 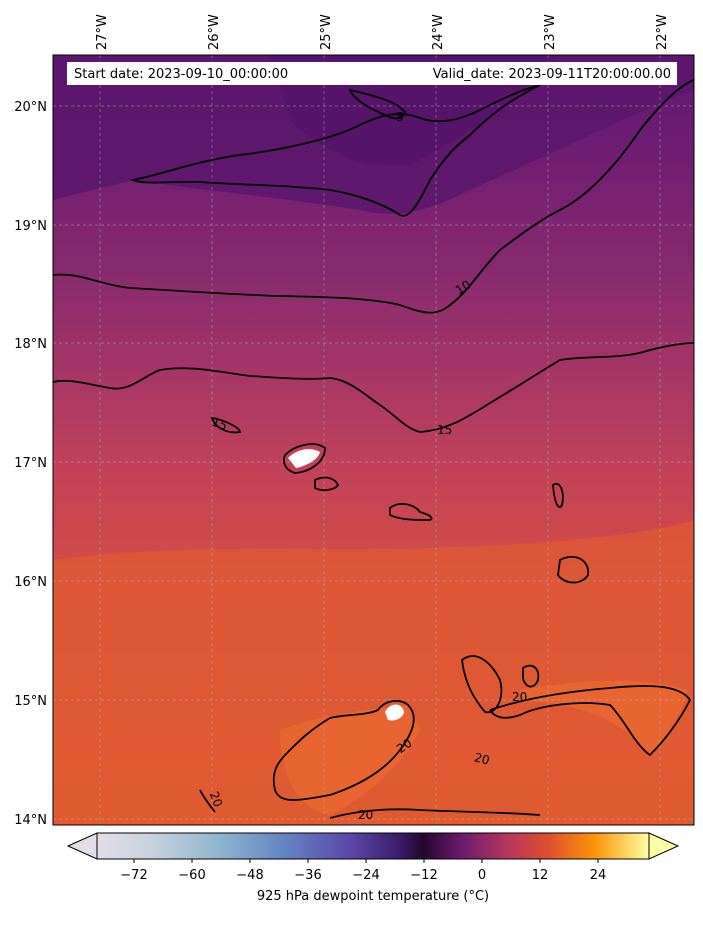 What do you see at coordinates (531, 676) in the screenshot?
I see `island-contour-maio` at bounding box center [531, 676].